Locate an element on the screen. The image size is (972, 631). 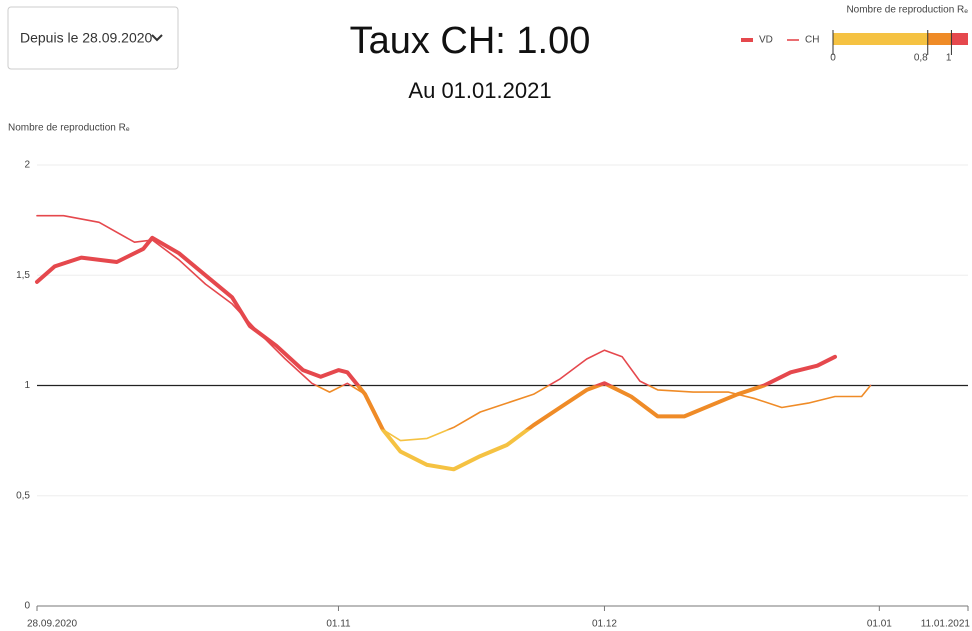
color-scale-label: 0,8 is located at coordinates (921, 58).